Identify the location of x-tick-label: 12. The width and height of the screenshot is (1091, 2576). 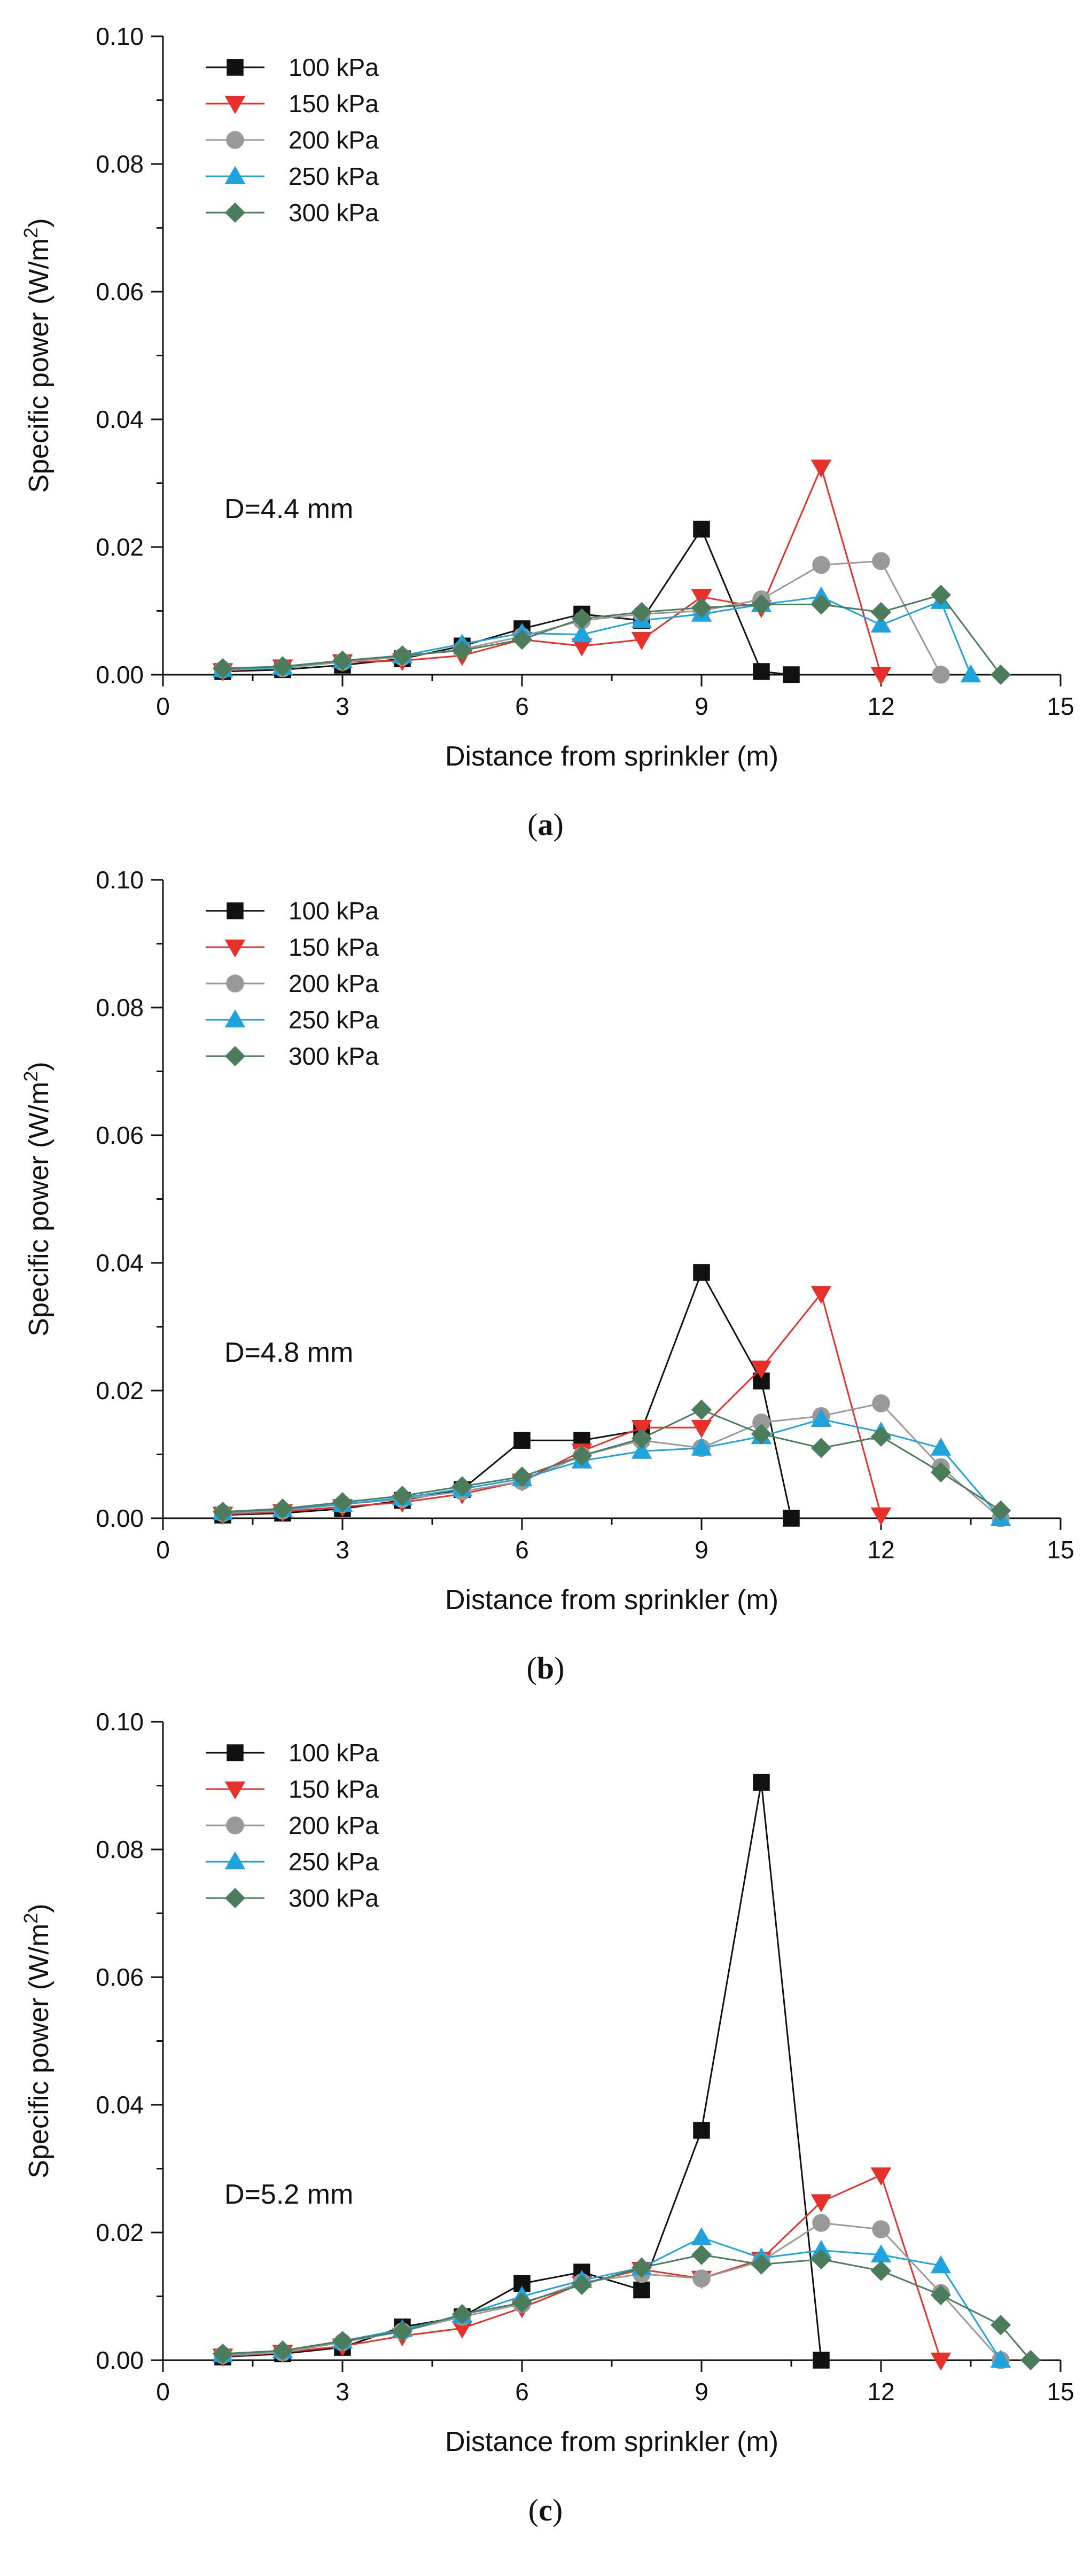
(881, 706).